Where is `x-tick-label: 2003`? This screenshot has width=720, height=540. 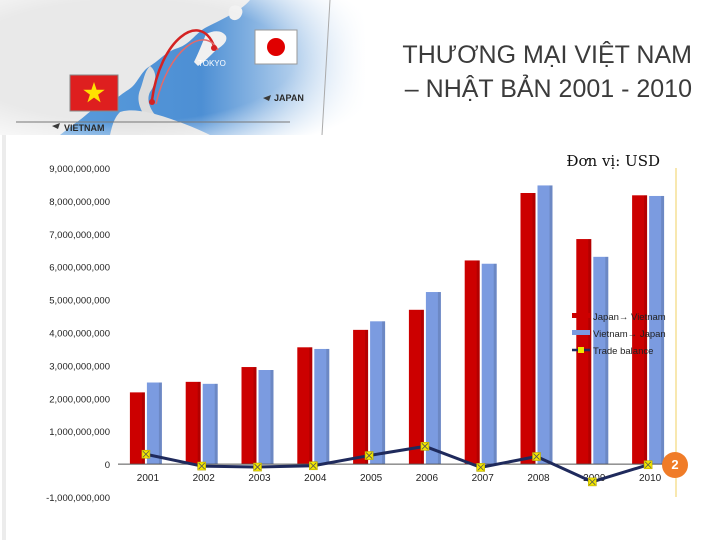 x-tick-label: 2003 is located at coordinates (259, 478).